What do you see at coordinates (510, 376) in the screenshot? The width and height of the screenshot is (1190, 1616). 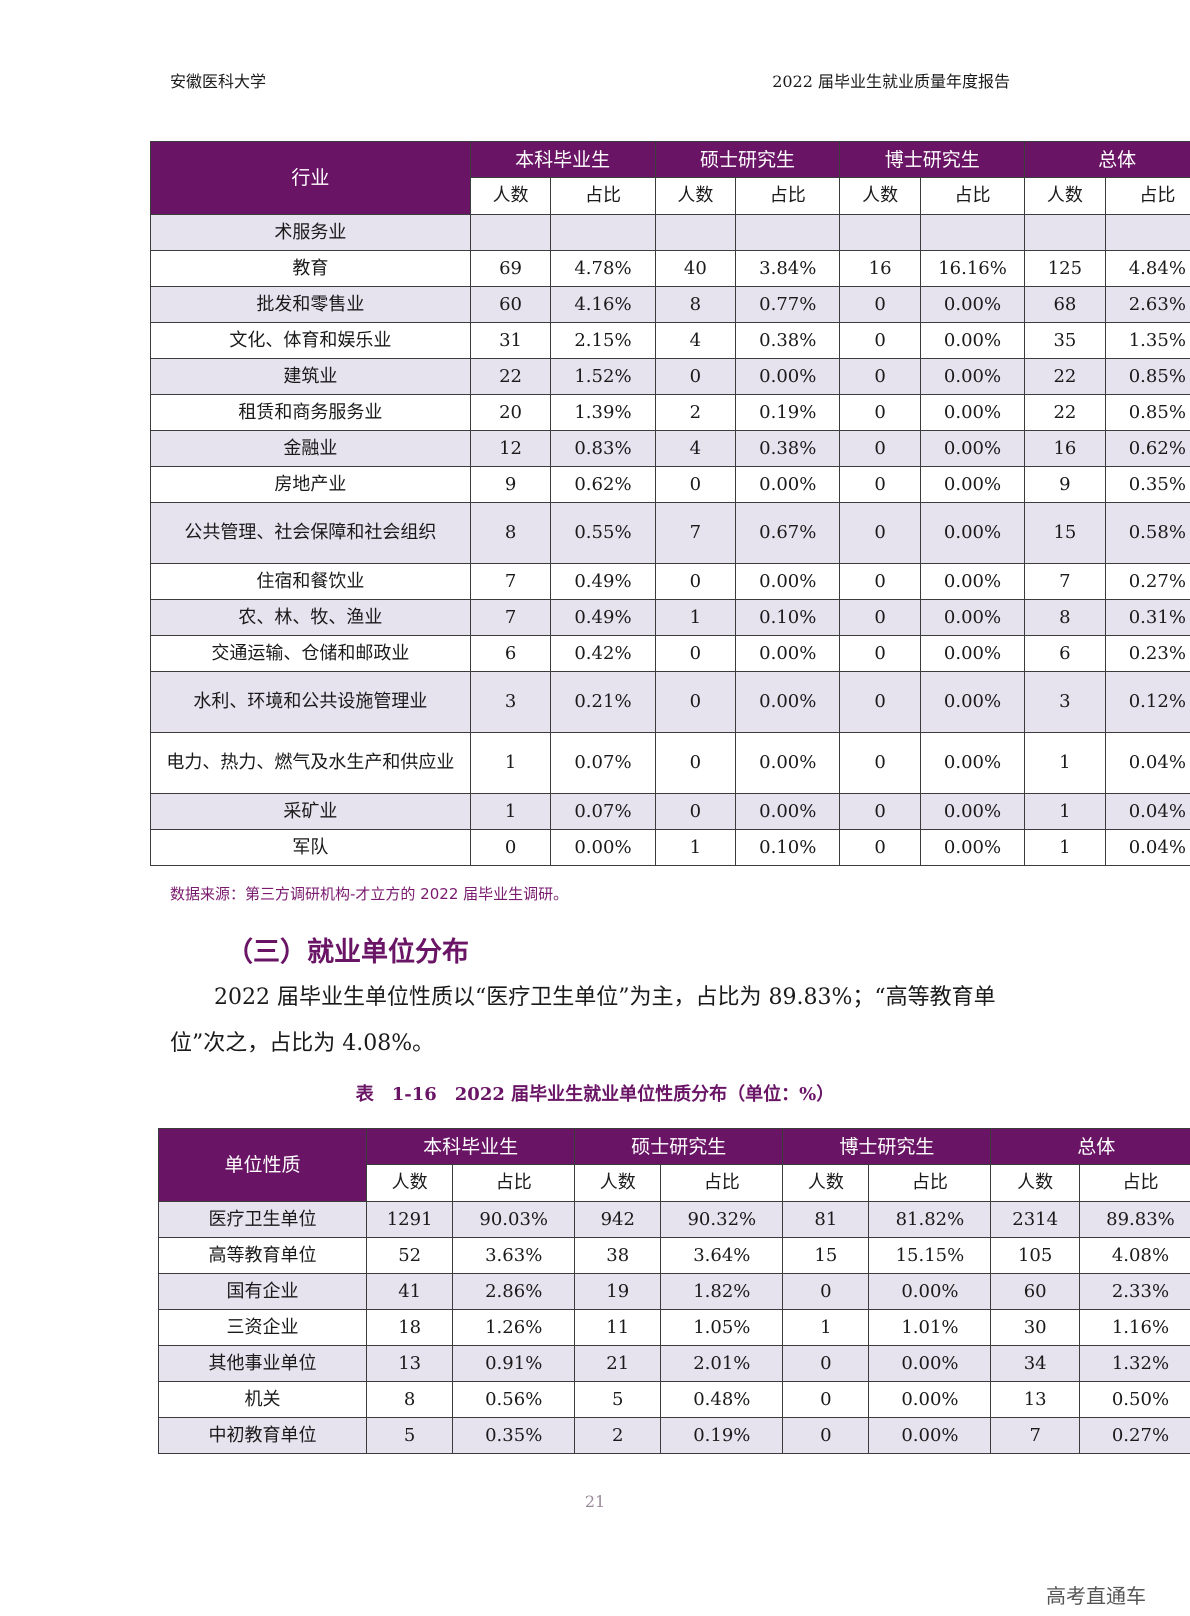 I see `count-cell: 22` at bounding box center [510, 376].